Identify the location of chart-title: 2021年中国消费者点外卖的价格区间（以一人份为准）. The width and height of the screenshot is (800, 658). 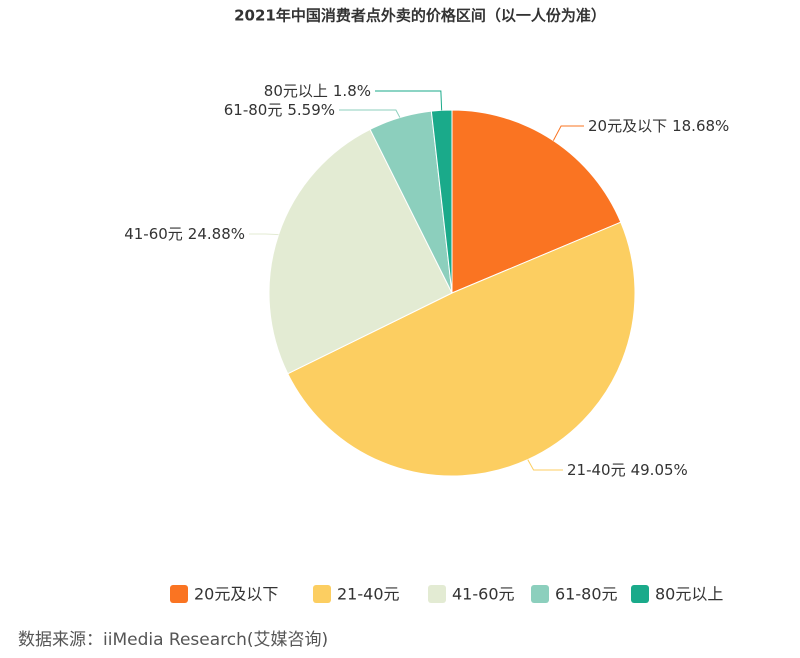
(420, 16).